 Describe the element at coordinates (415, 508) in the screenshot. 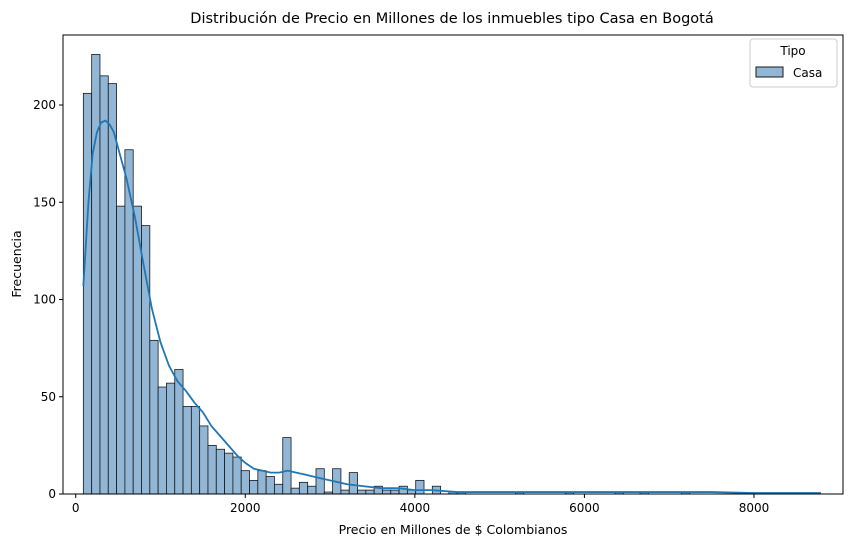

I see `x-tick-label: 4000` at that location.